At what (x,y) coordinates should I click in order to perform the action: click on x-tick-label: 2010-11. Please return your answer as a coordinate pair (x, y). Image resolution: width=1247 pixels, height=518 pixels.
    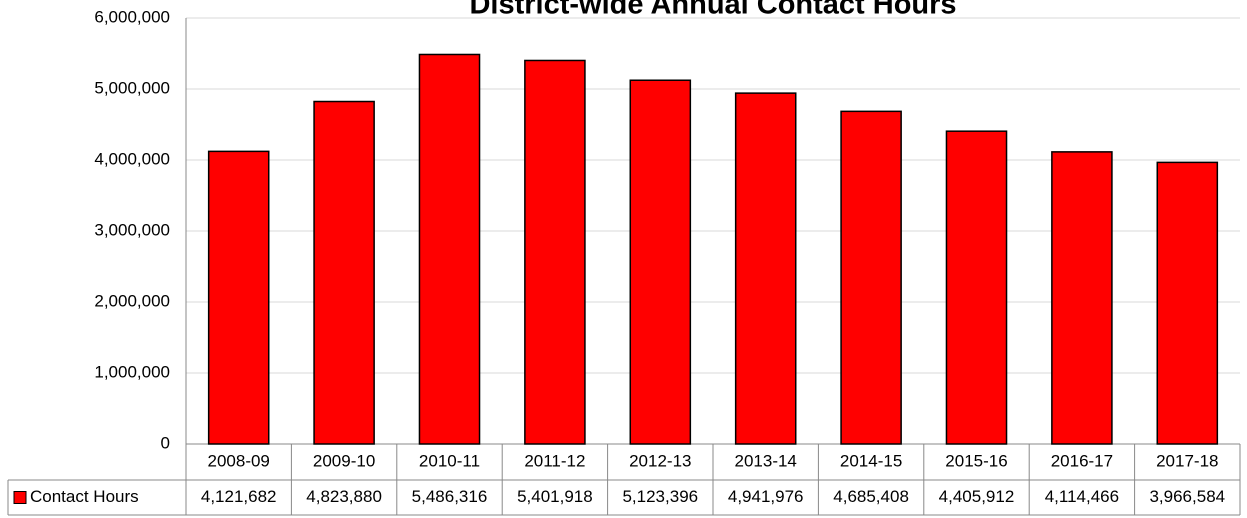
    Looking at the image, I should click on (449, 460).